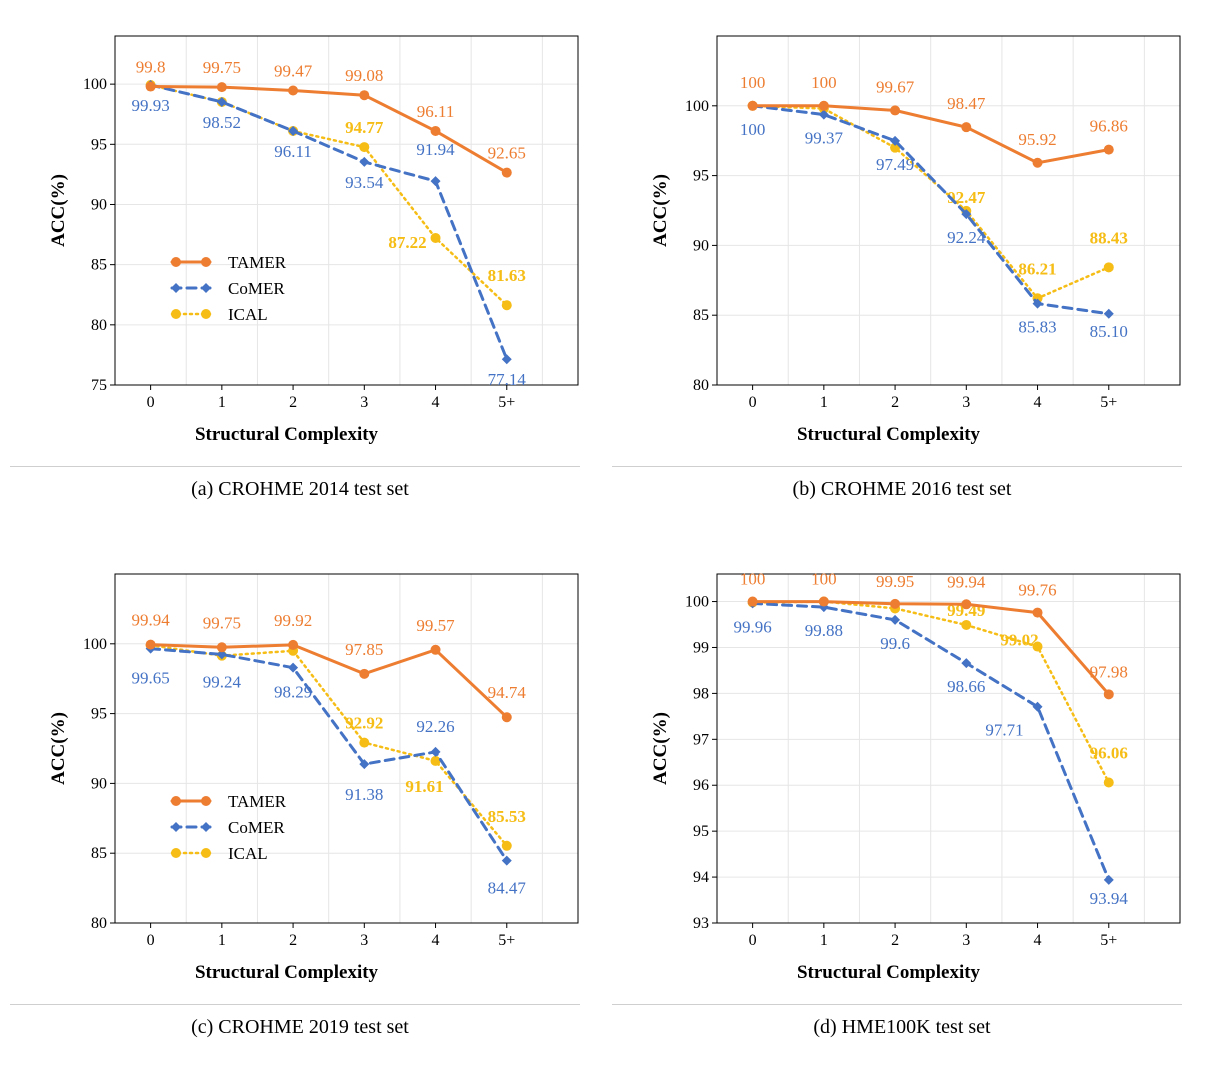 This screenshot has width=1229, height=1069. Describe the element at coordinates (1109, 671) in the screenshot. I see `data-label: 97.98` at that location.